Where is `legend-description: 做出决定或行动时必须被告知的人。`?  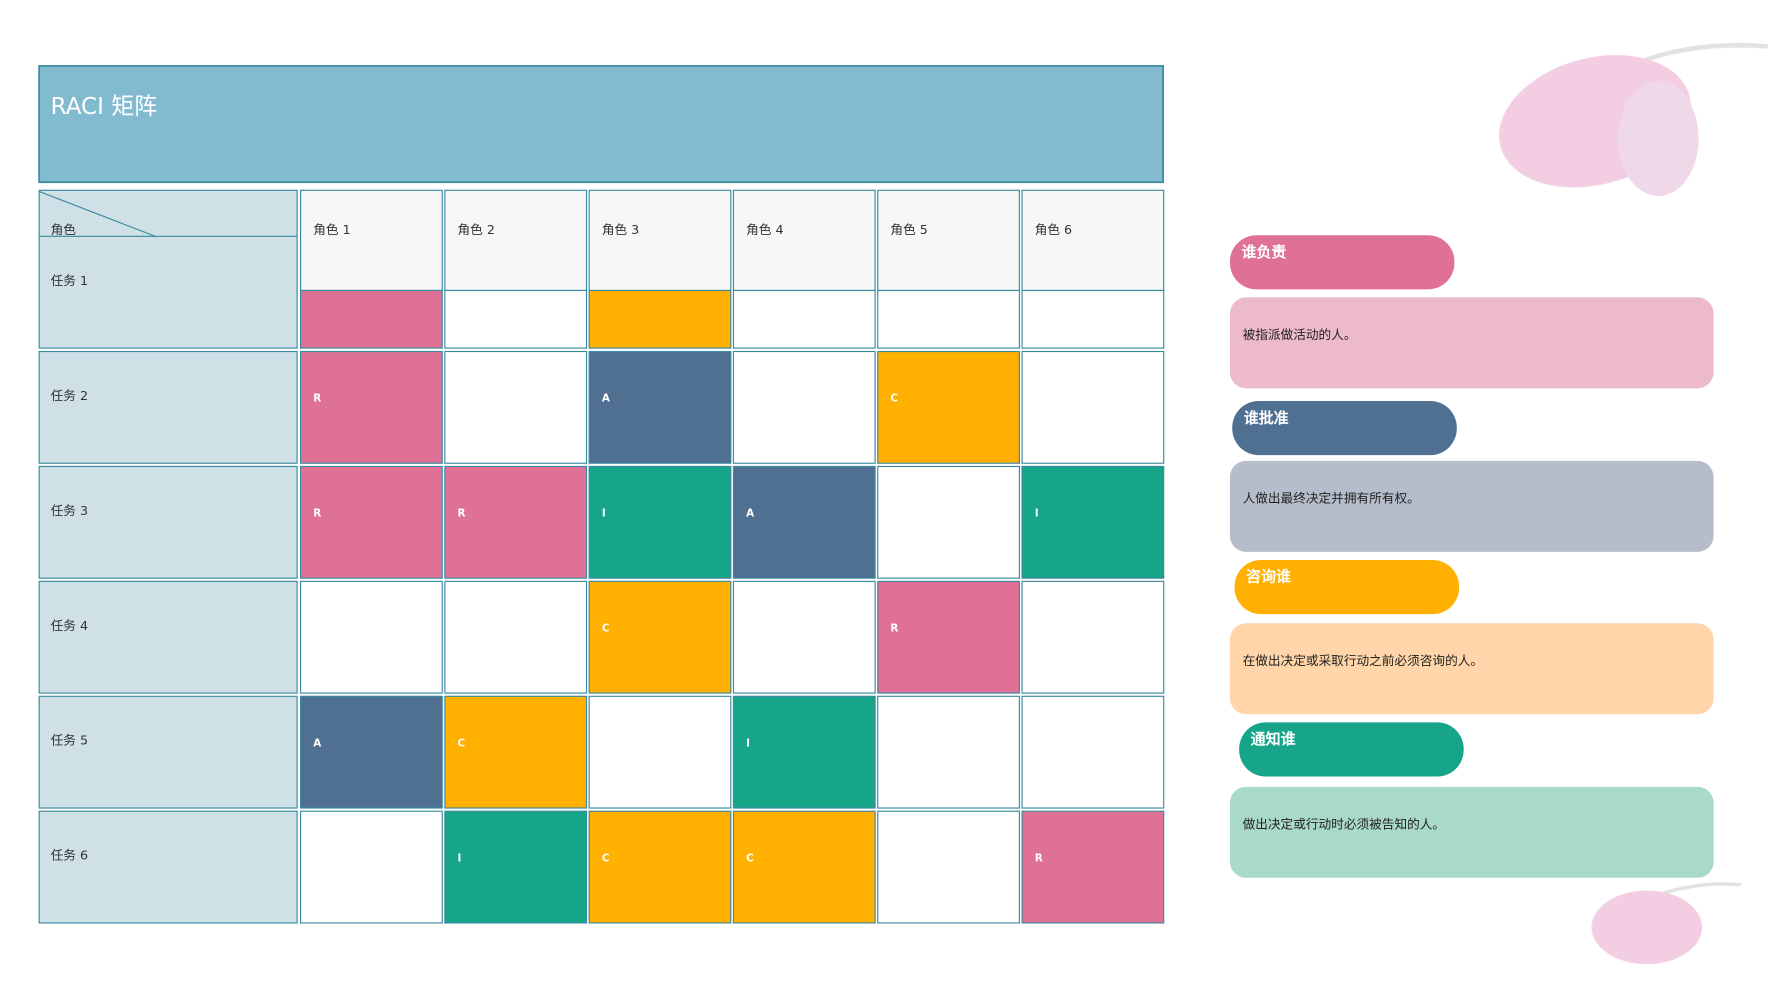 legend-description: 做出决定或行动时必须被告知的人。 is located at coordinates (1344, 823).